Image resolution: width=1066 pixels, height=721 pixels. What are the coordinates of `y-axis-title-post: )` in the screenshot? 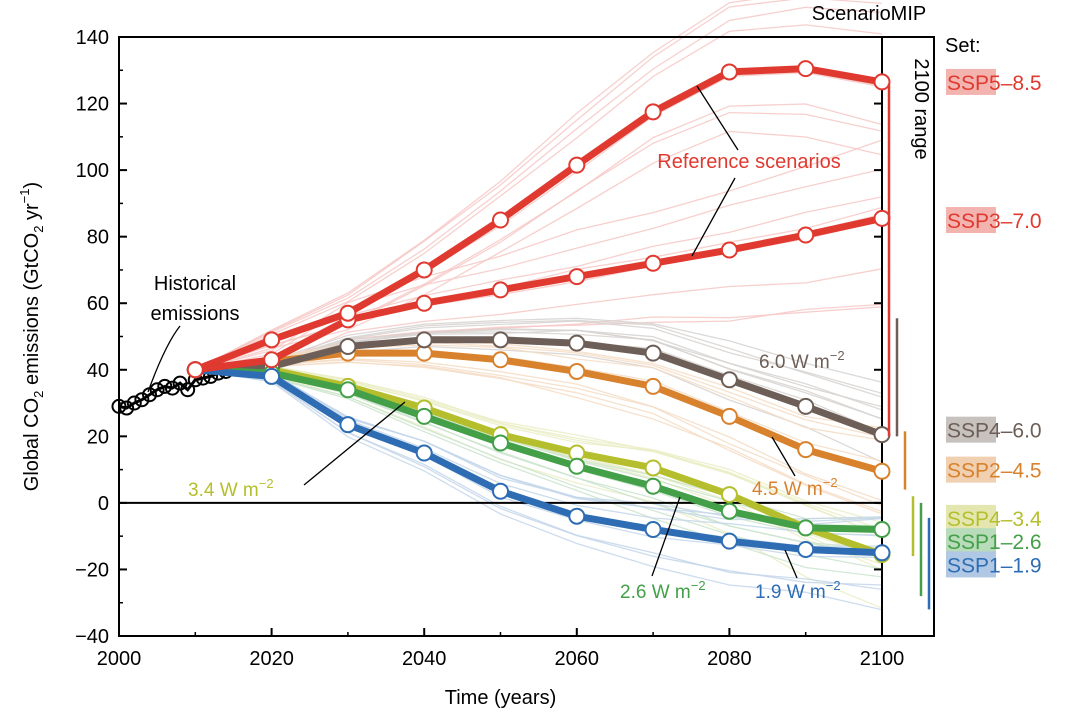 It's located at (32, 185).